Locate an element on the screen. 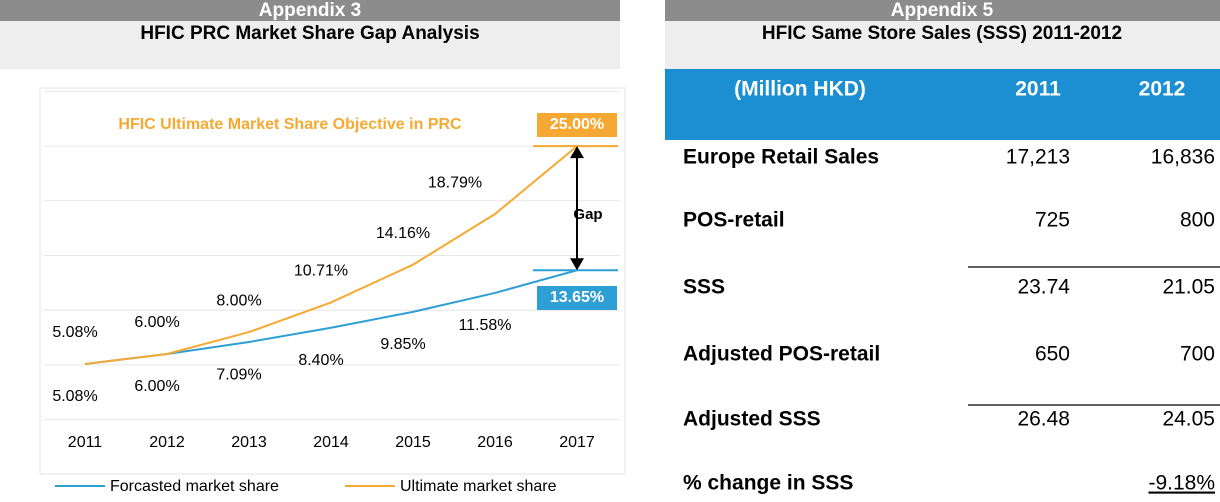 This screenshot has height=502, width=1220. x-tick-label: 2015 is located at coordinates (413, 442).